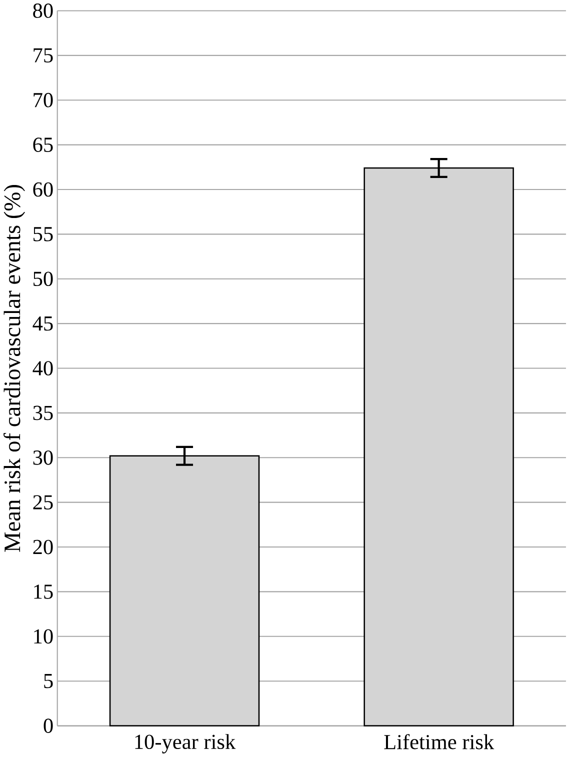 This screenshot has height=757, width=567. Describe the element at coordinates (44, 279) in the screenshot. I see `y-tick-label: 50` at that location.